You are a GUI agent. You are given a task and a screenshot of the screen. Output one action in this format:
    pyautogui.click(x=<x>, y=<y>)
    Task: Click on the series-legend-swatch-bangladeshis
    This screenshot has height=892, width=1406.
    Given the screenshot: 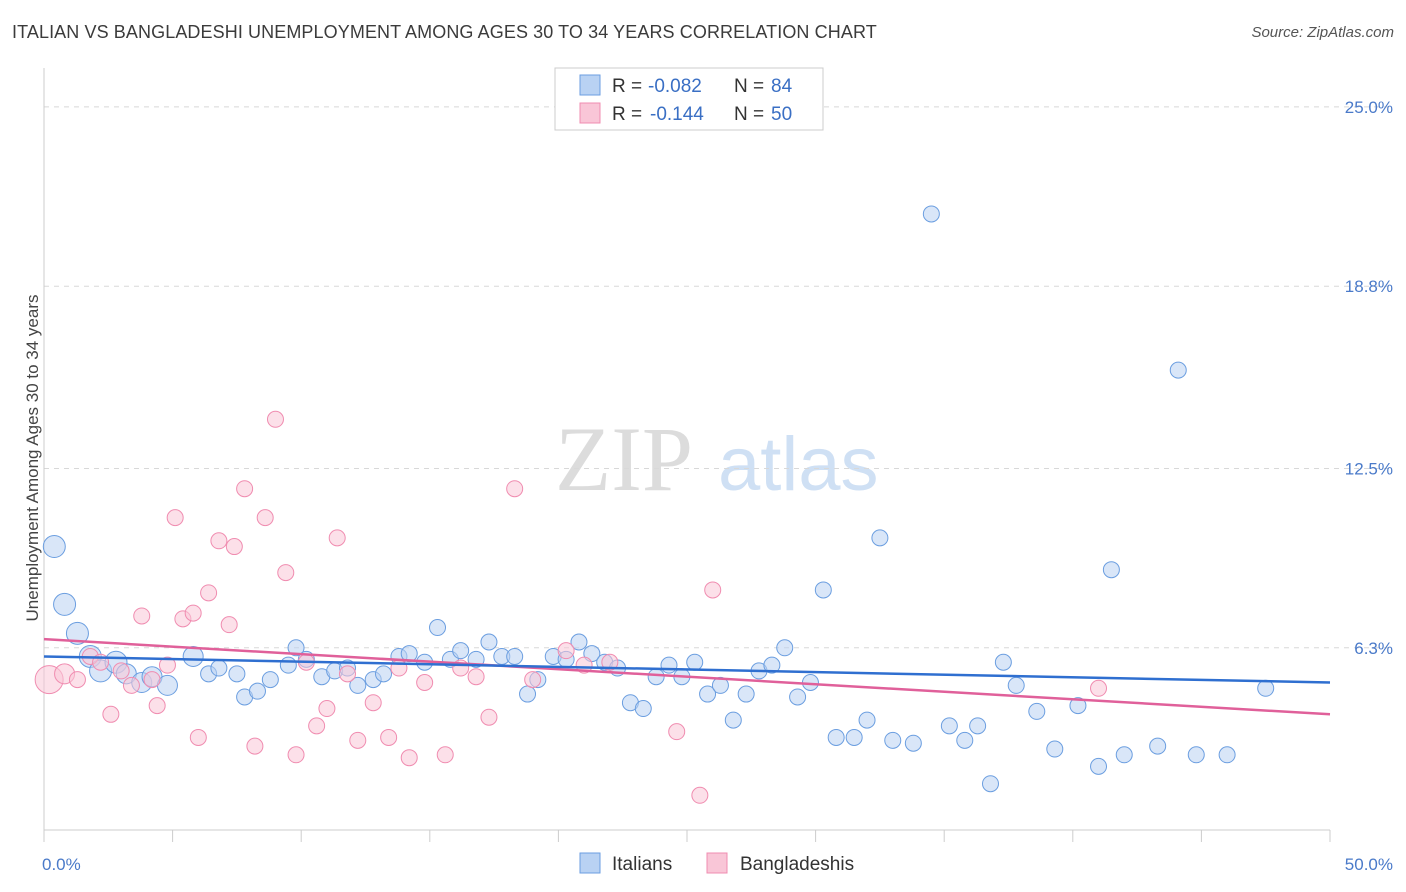 What is the action you would take?
    pyautogui.click(x=717, y=863)
    